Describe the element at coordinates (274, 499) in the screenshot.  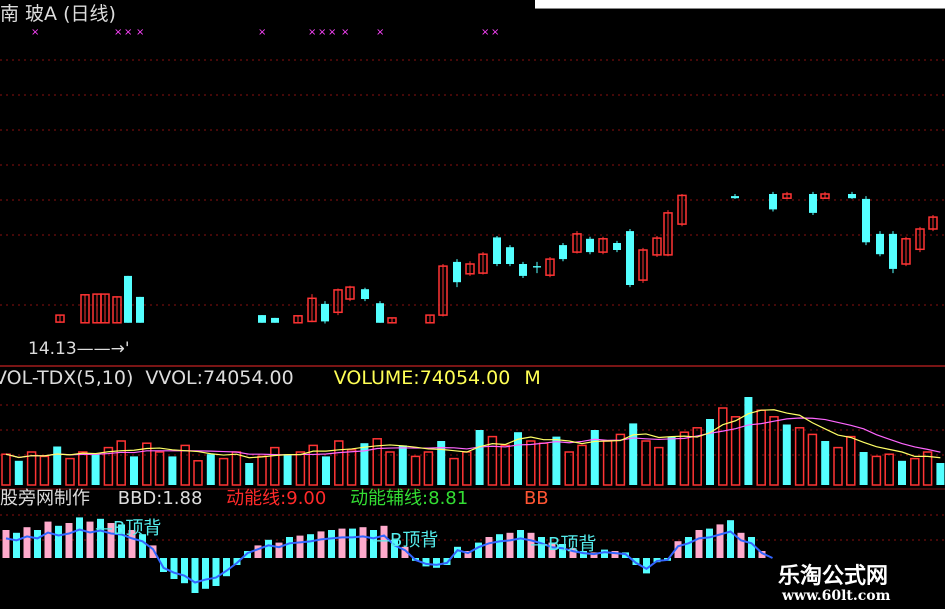
I see `indicator-header: 股旁网制作 BBD:1.88 动能线:9.00 动能辅线:8.81 BB` at that location.